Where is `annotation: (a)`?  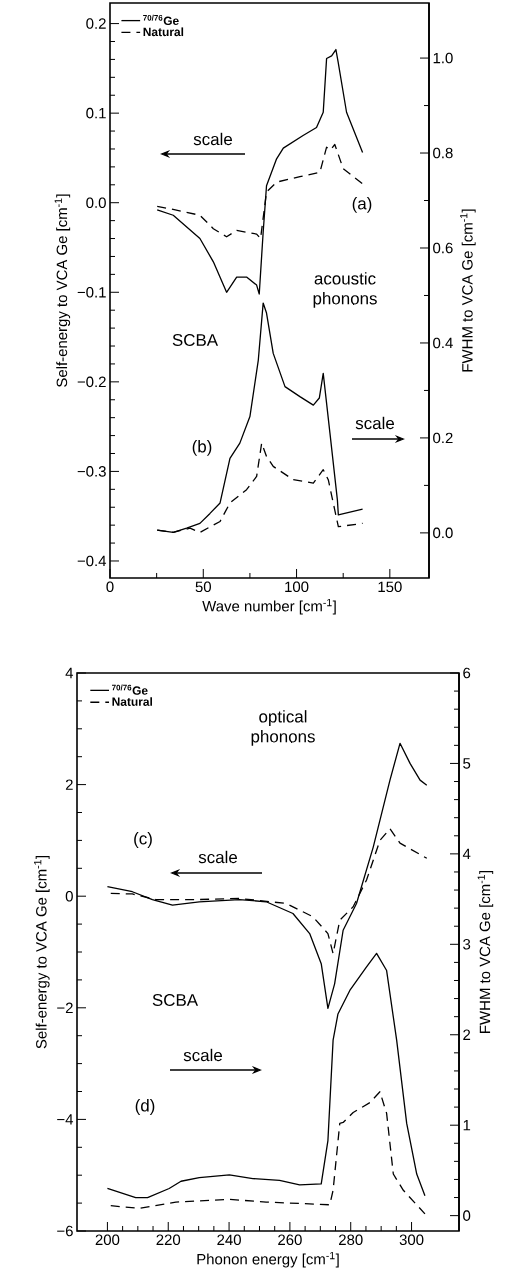 annotation: (a) is located at coordinates (362, 205).